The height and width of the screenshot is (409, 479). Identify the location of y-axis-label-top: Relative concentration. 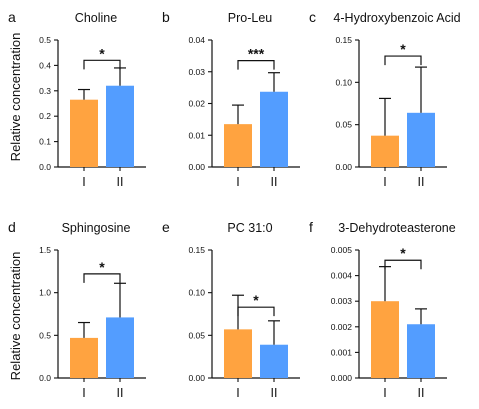
(15, 97).